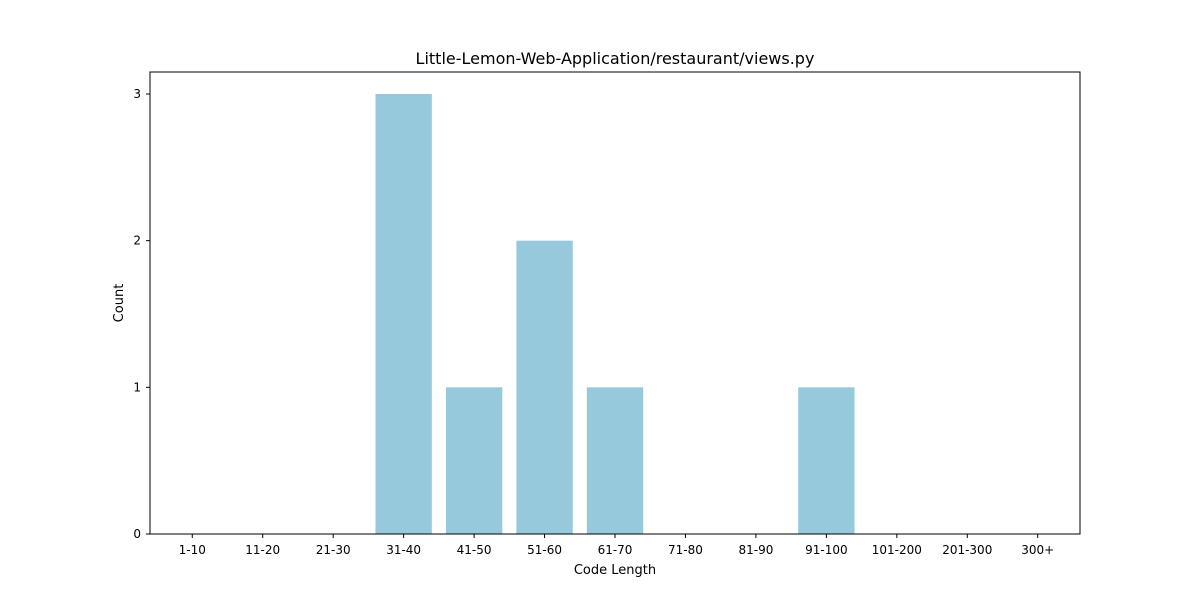 This screenshot has width=1200, height=604. Describe the element at coordinates (119, 303) in the screenshot. I see `y-axis-label: Count` at that location.